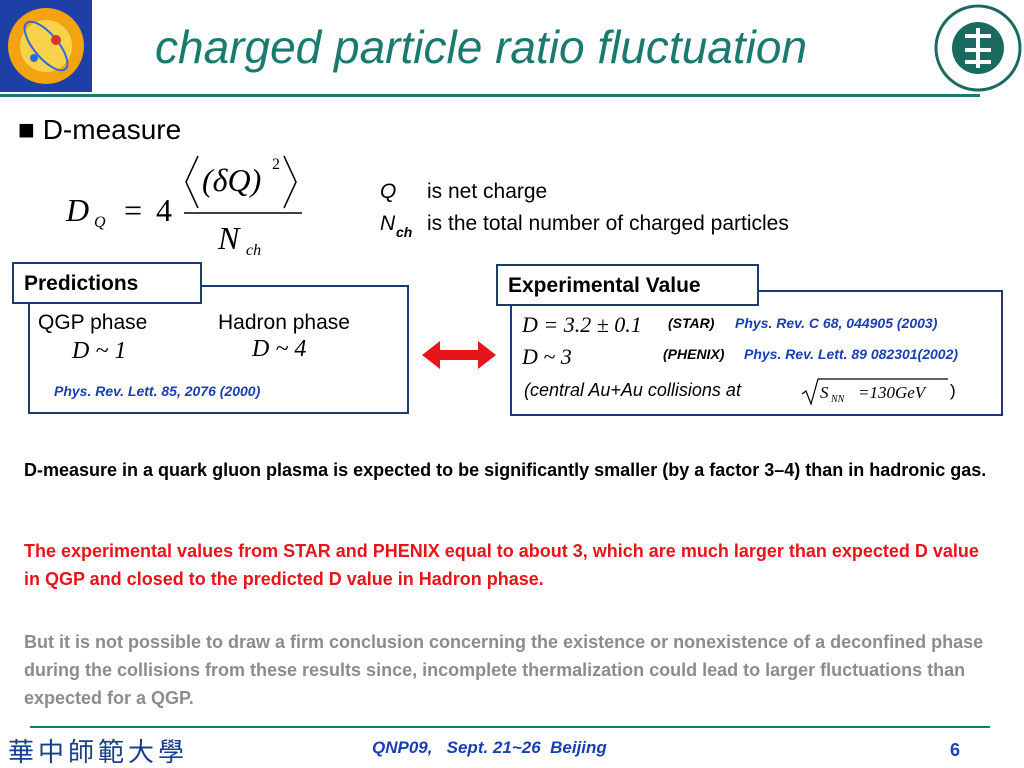  What do you see at coordinates (953, 390) in the screenshot?
I see `note-end: )` at bounding box center [953, 390].